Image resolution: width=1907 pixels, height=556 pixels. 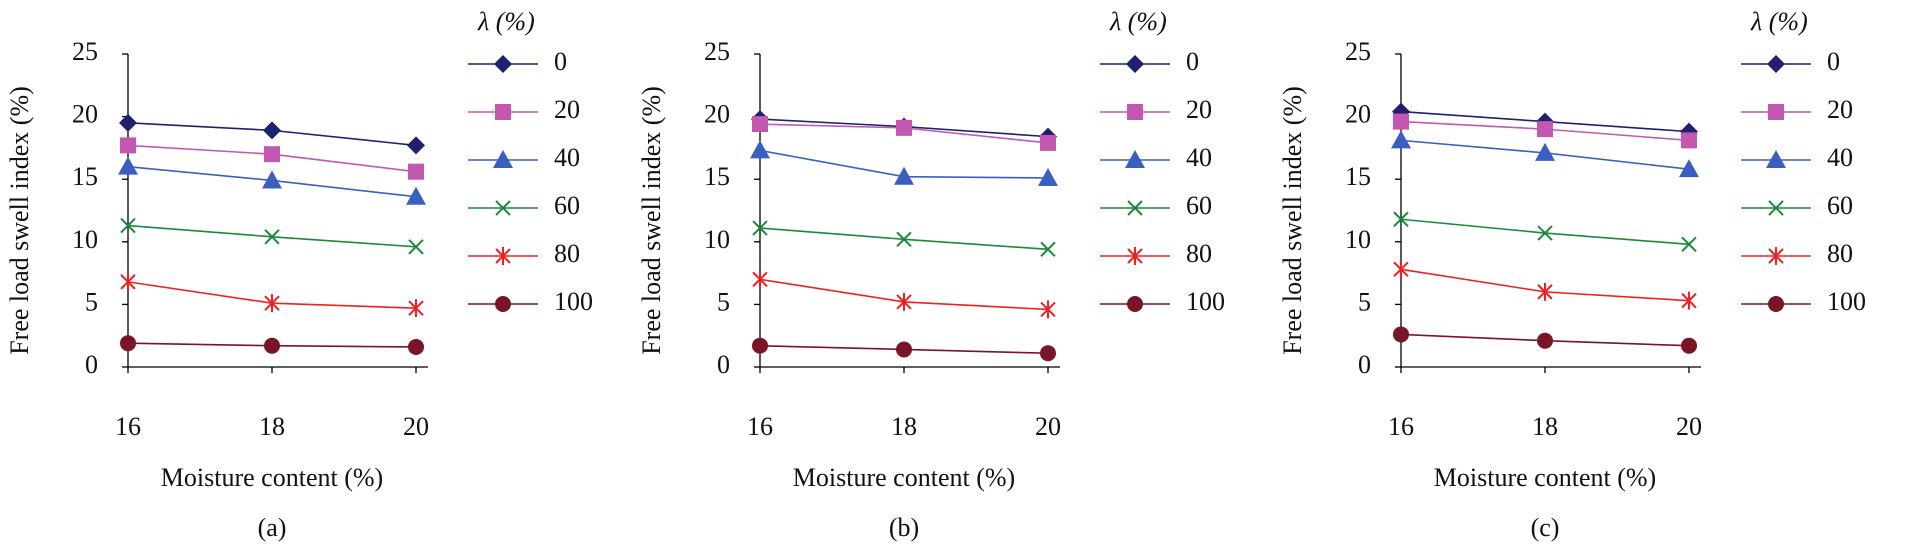 What do you see at coordinates (904, 527) in the screenshot?
I see `caption: (b)` at bounding box center [904, 527].